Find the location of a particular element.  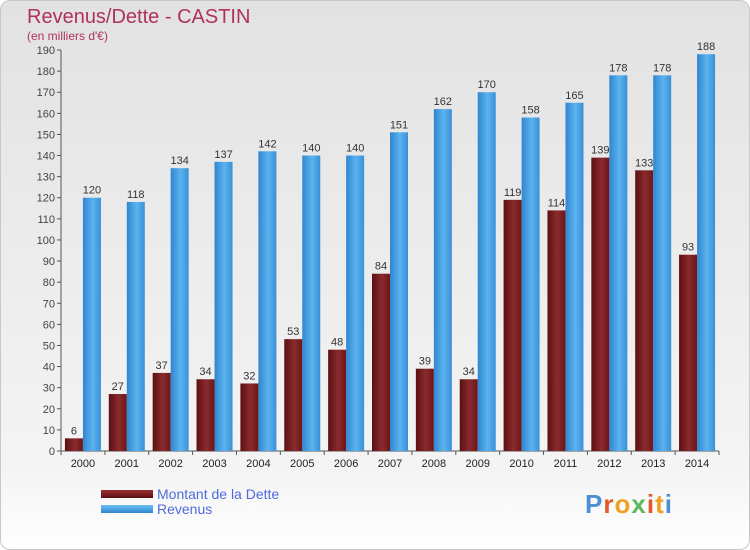

y-tick-label: 190 is located at coordinates (46, 51).